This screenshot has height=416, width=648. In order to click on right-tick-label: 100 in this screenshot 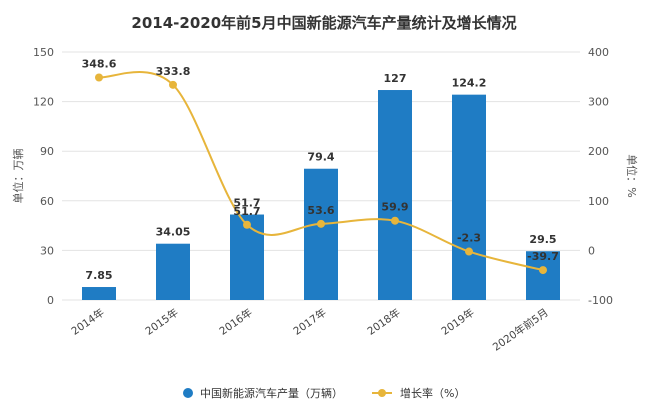, I will do `click(598, 201)`.